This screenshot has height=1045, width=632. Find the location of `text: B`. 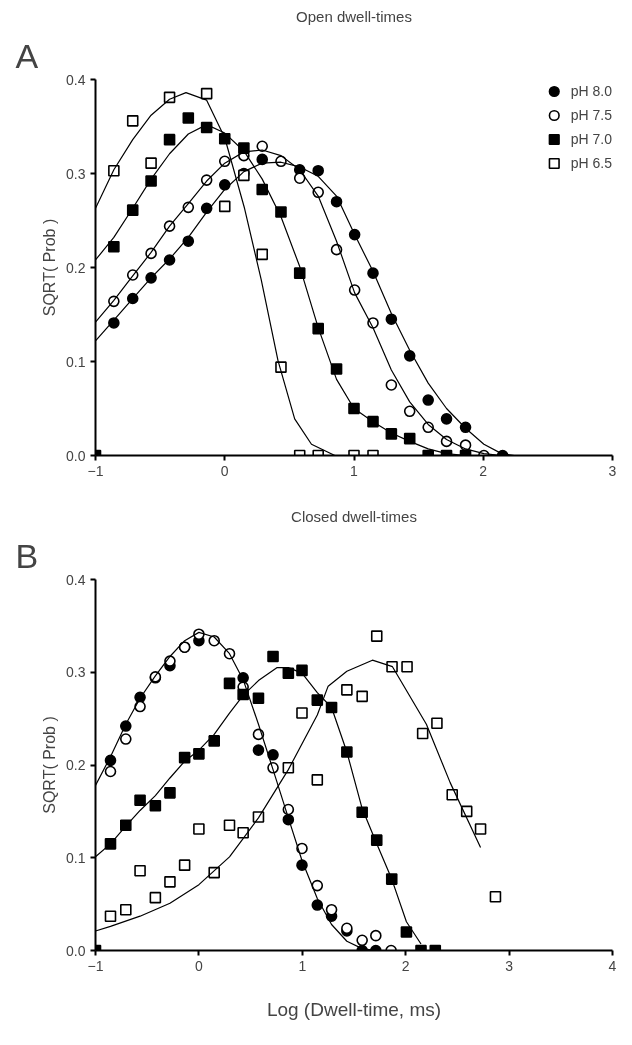

text: B is located at coordinates (27, 555).